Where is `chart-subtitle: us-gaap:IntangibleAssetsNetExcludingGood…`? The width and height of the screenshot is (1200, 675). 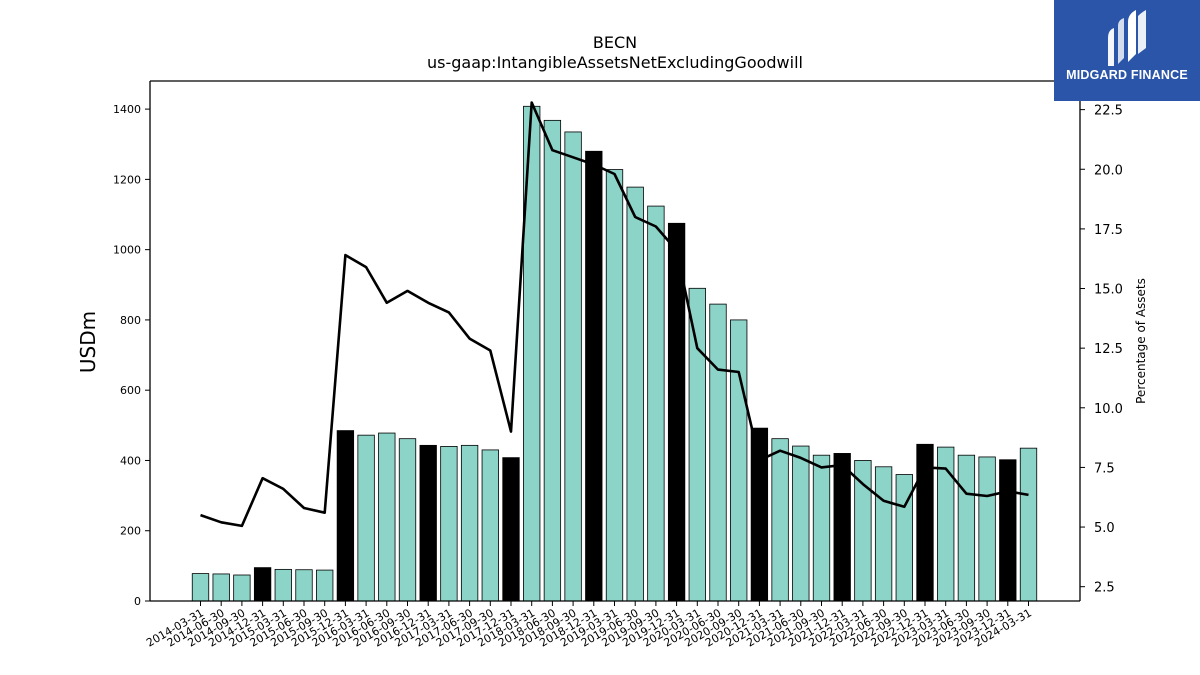 chart-subtitle: us-gaap:IntangibleAssetsNetExcludingGood… is located at coordinates (615, 62).